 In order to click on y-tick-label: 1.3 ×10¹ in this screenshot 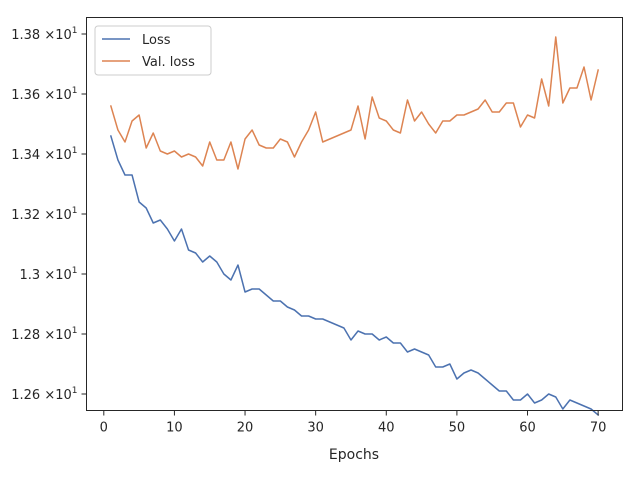, I will do `click(49, 274)`.